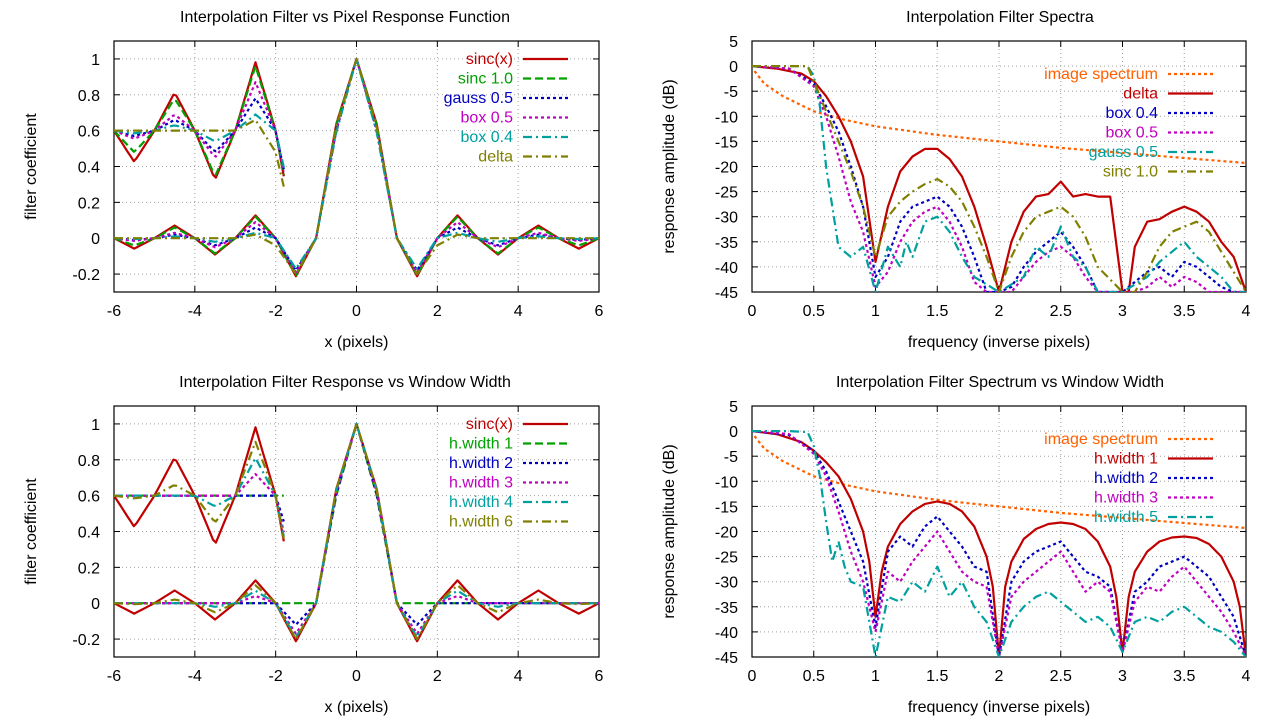 This screenshot has height=724, width=1262. I want to click on x-tick-label: -2, so click(276, 676).